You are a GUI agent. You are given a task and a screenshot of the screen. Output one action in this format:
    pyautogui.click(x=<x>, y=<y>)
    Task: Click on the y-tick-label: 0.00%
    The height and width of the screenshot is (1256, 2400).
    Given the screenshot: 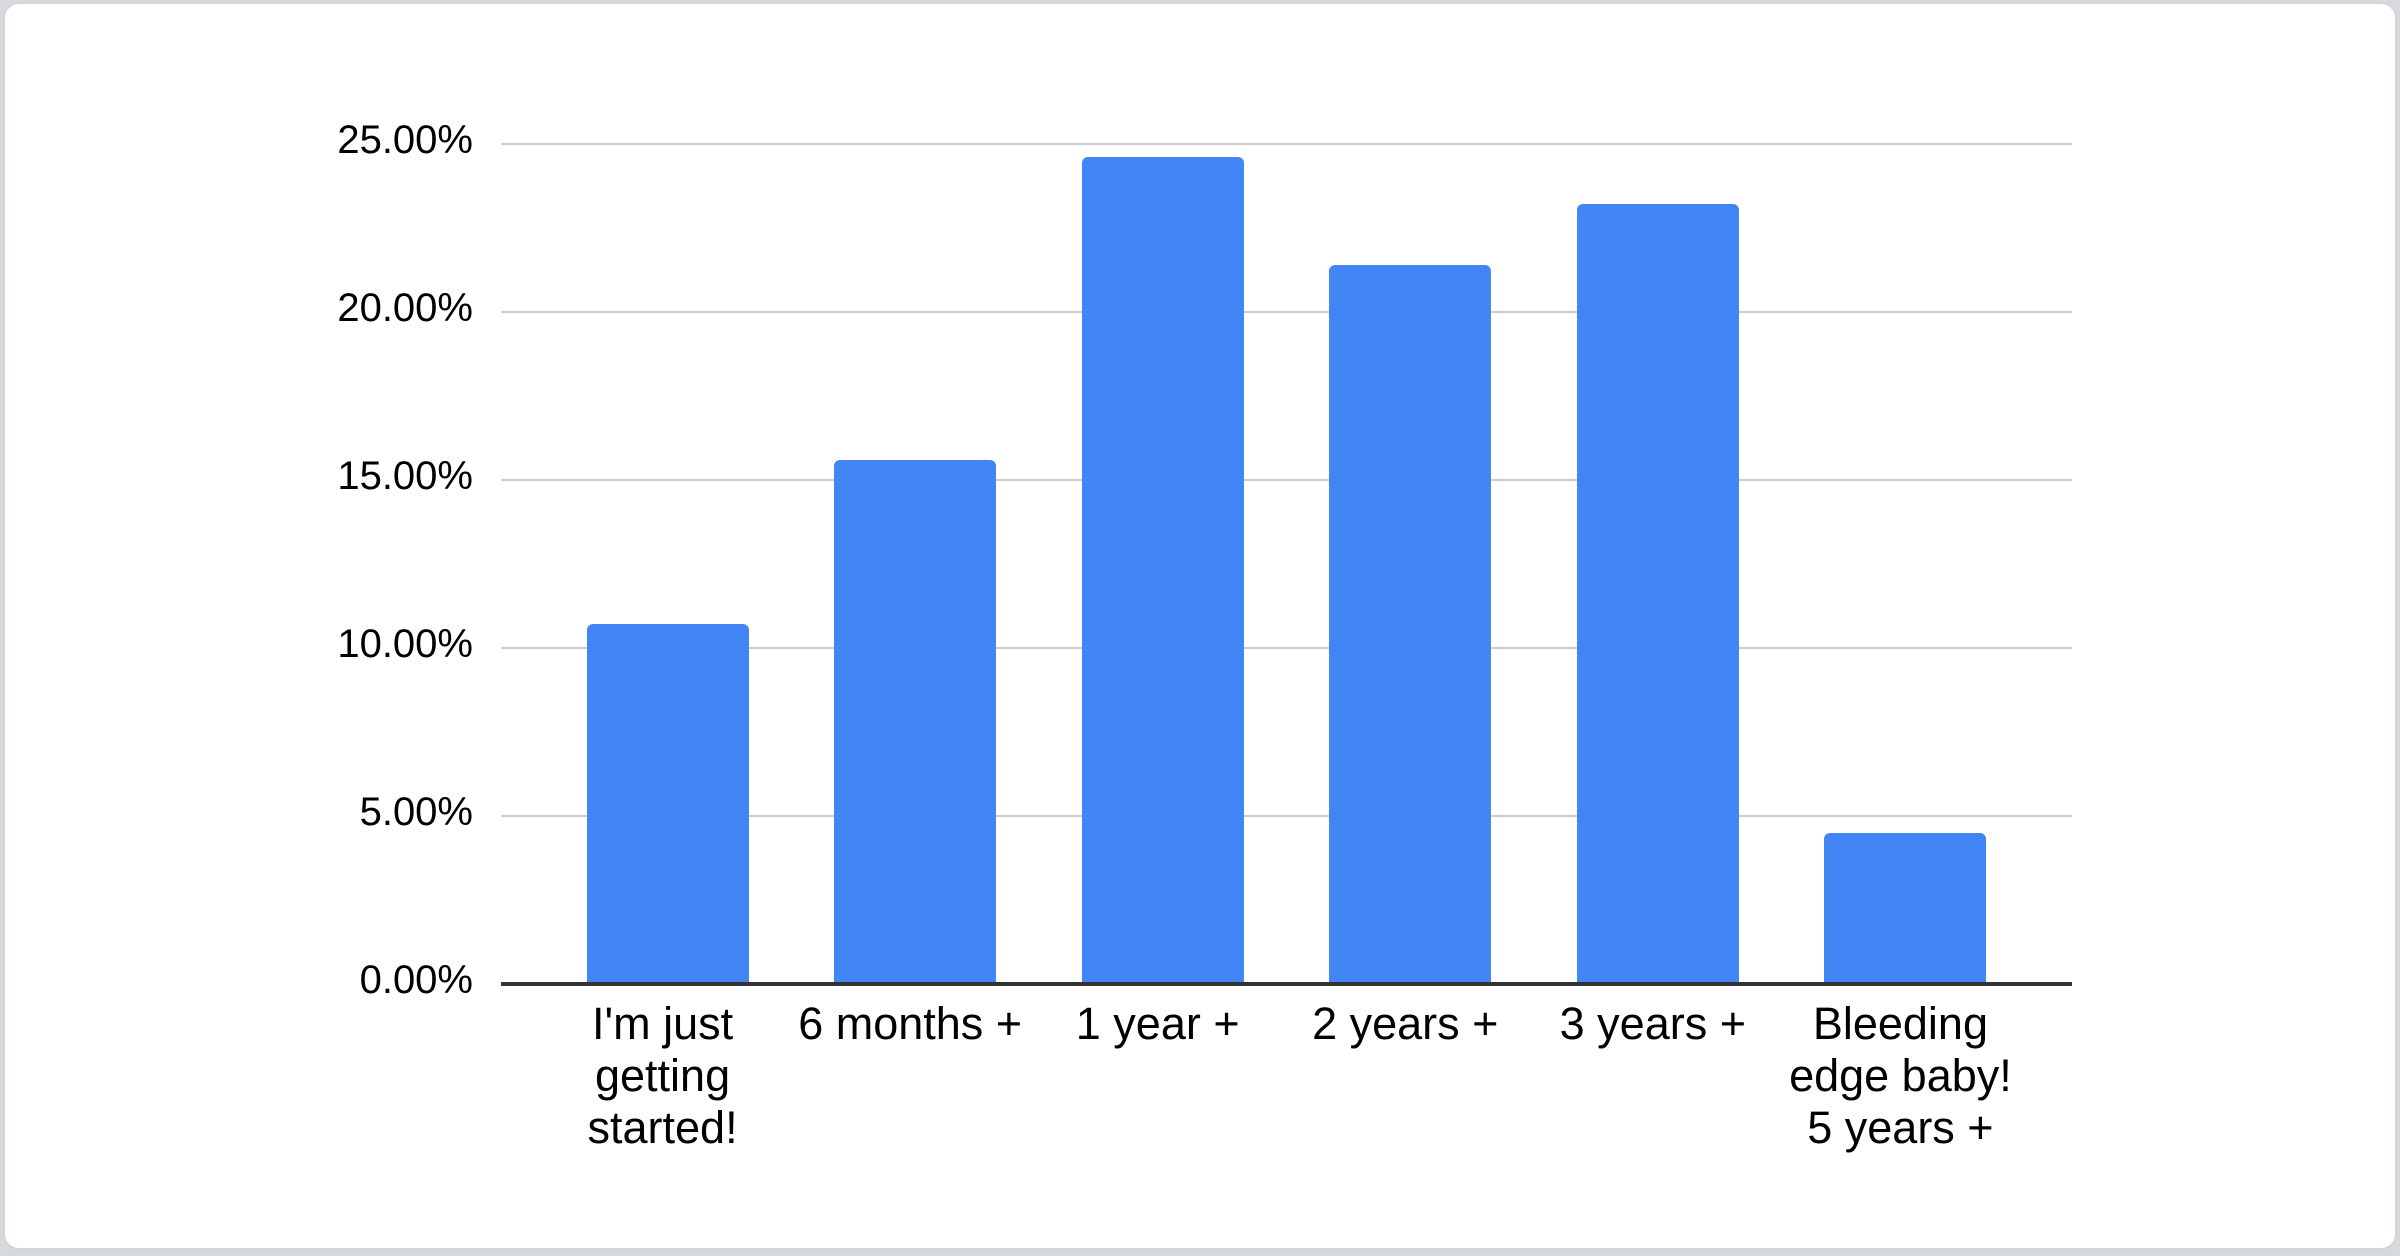 What is the action you would take?
    pyautogui.click(x=416, y=980)
    